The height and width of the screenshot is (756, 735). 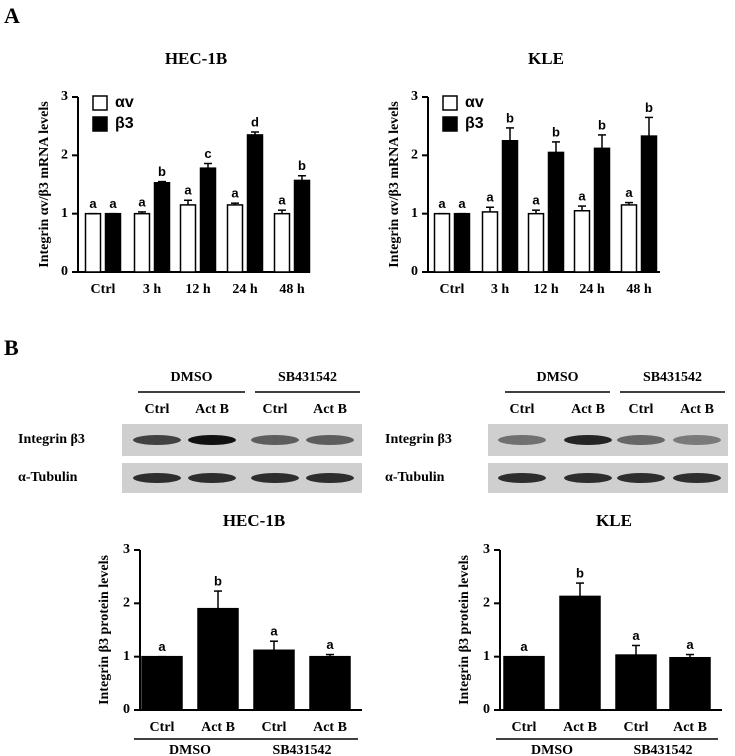 I want to click on blot-header: DMSO, so click(x=558, y=377).